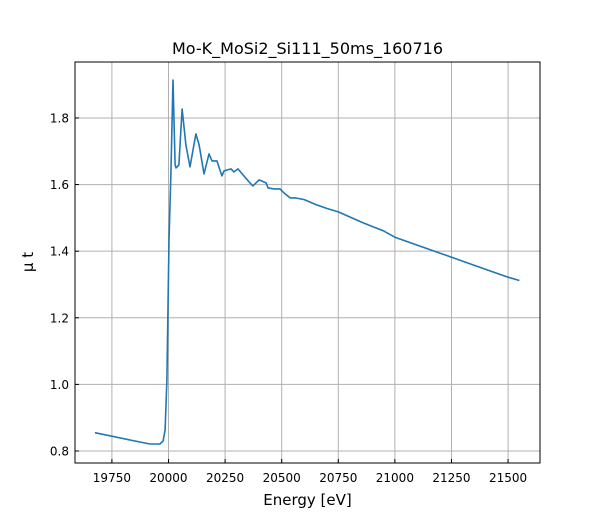 Image resolution: width=600 pixels, height=524 pixels. What do you see at coordinates (59, 118) in the screenshot?
I see `y-tick-label: 1.8` at bounding box center [59, 118].